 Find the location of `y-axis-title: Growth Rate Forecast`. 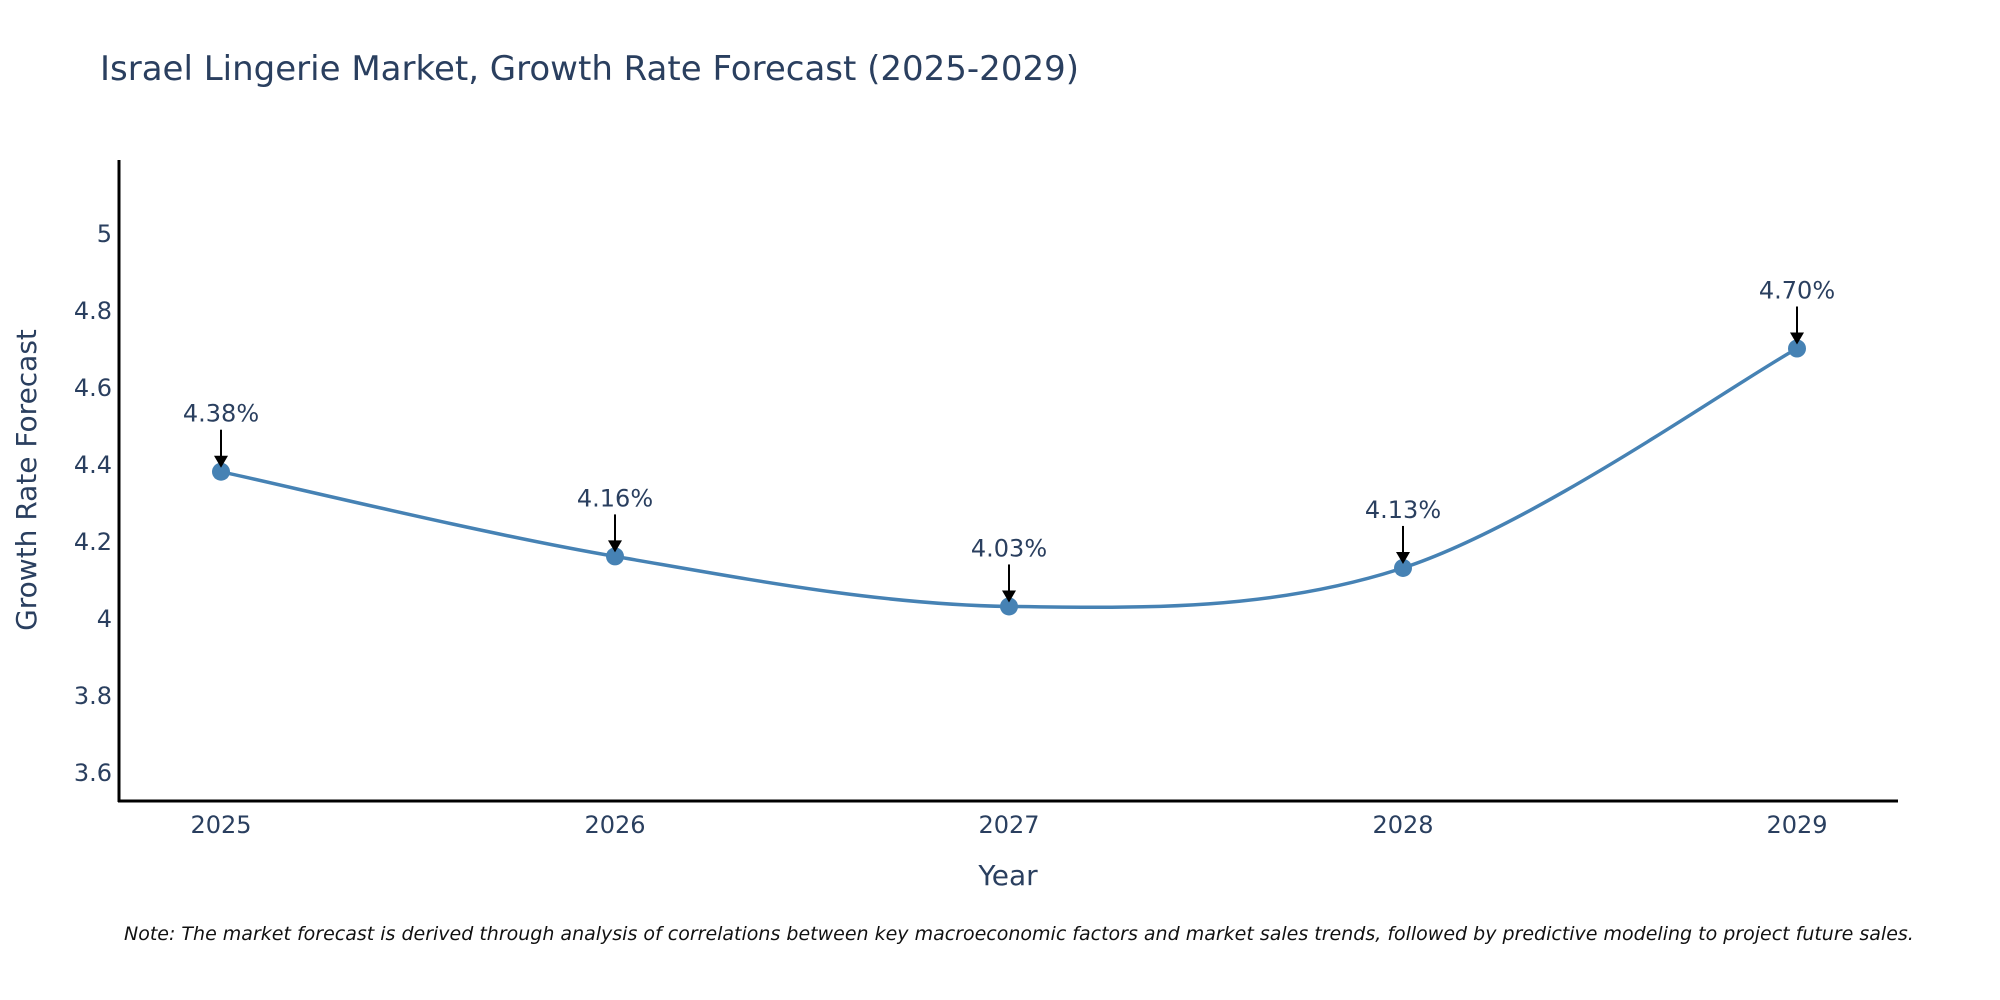

y-axis-title: Growth Rate Forecast is located at coordinates (26, 480).